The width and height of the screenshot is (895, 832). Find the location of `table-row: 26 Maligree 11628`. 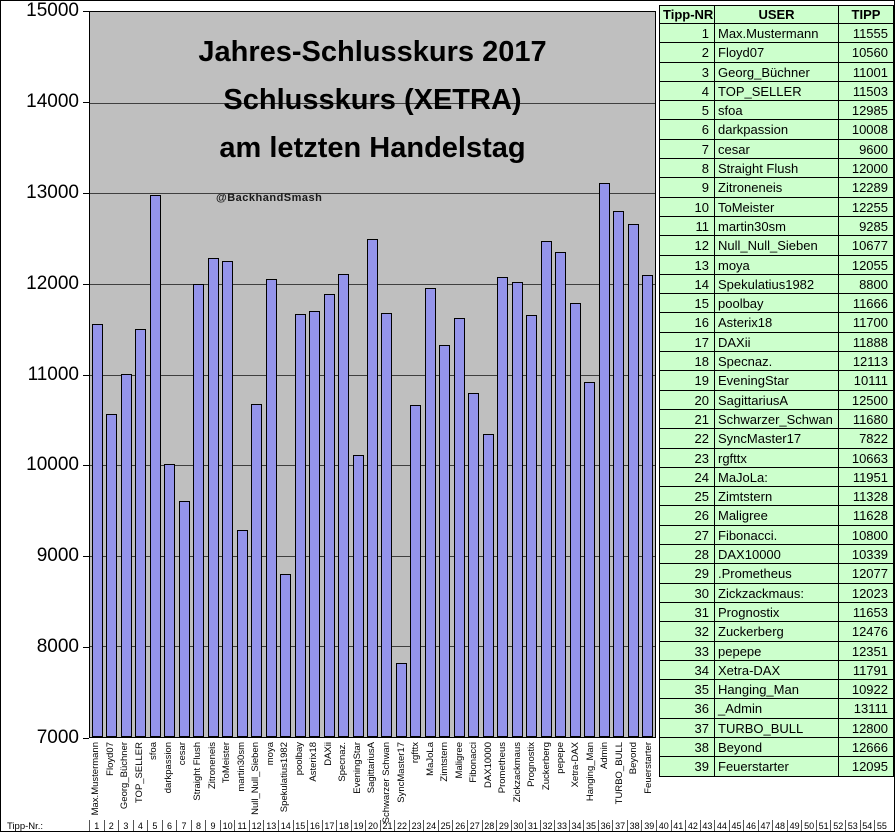

table-row: 26 Maligree 11628 is located at coordinates (777, 516).